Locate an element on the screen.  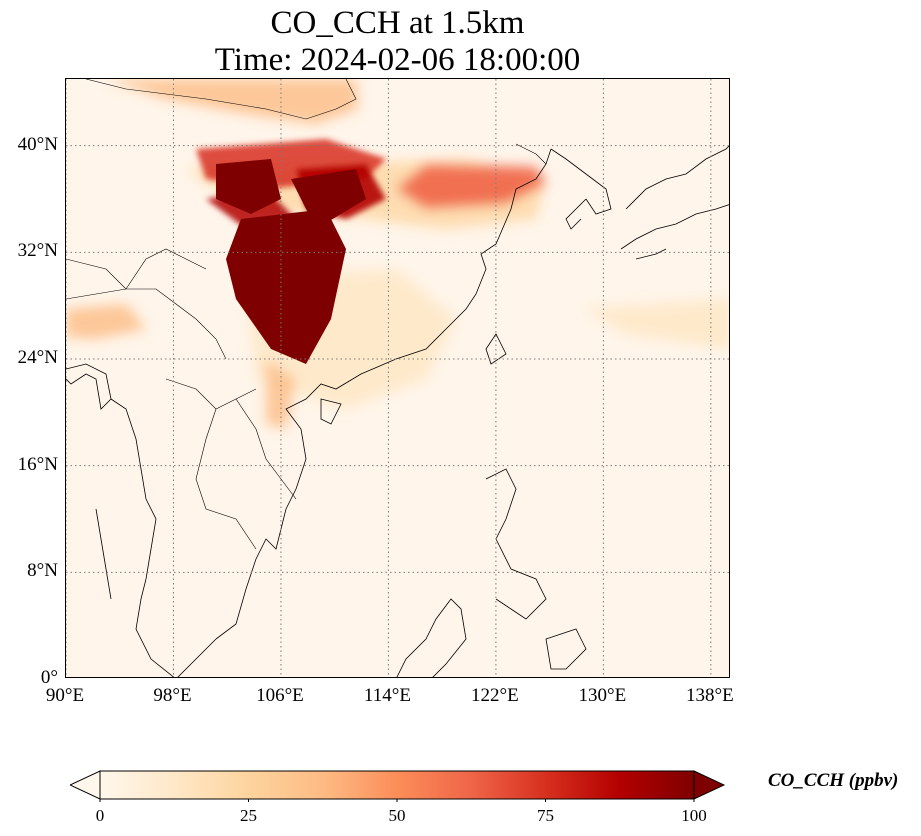
latitude-tick-label: 40°N is located at coordinates (37, 144).